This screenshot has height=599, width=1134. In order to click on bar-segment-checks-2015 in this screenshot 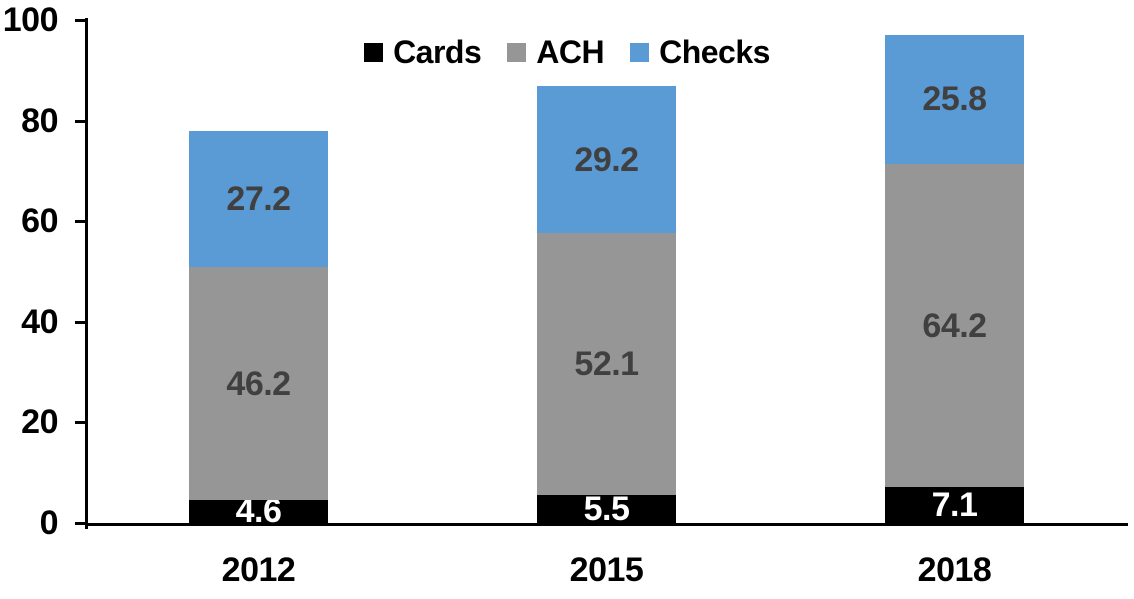, I will do `click(606, 160)`.